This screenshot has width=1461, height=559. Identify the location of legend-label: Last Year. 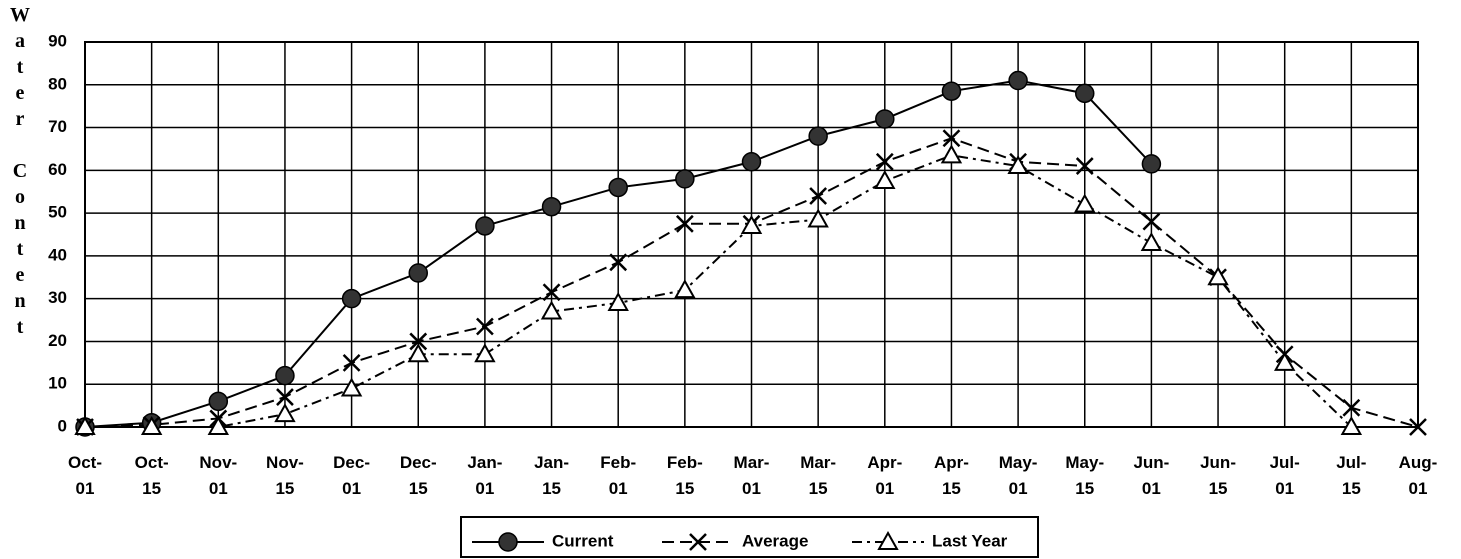
(970, 540).